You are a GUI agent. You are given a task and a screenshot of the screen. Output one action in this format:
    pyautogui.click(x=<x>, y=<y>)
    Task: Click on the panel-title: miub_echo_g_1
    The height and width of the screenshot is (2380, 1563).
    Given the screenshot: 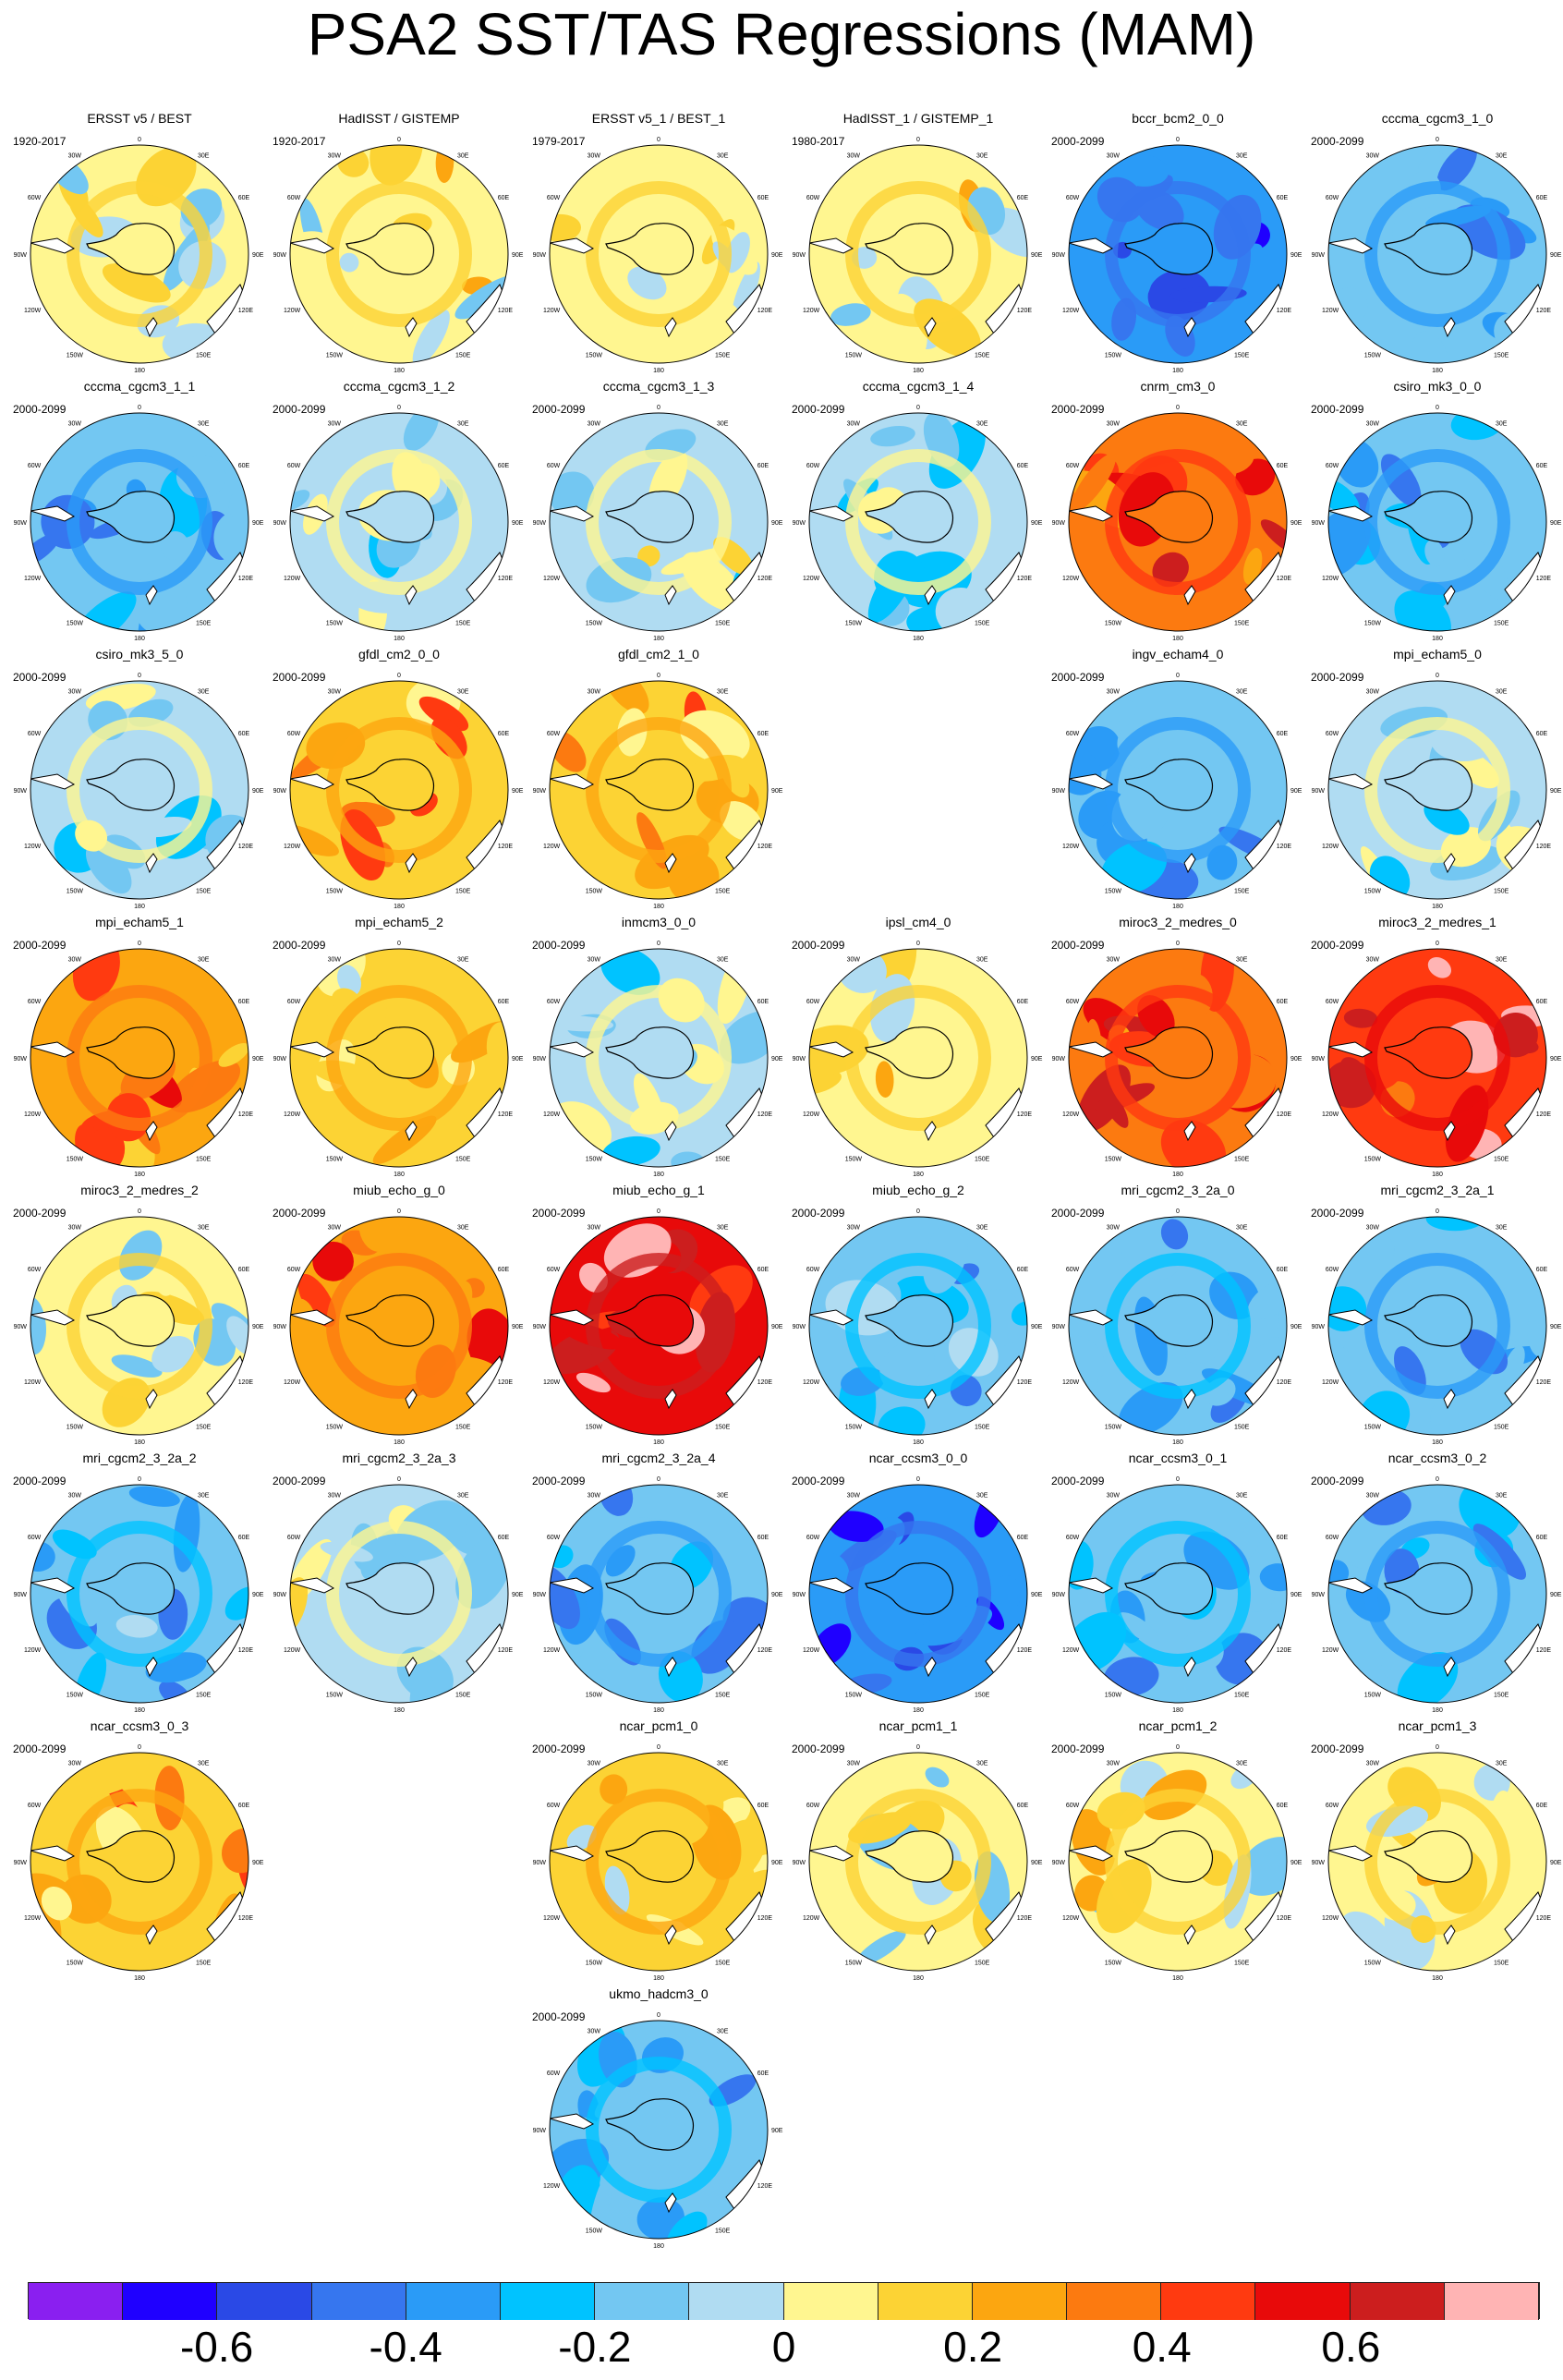 What is the action you would take?
    pyautogui.click(x=658, y=1190)
    